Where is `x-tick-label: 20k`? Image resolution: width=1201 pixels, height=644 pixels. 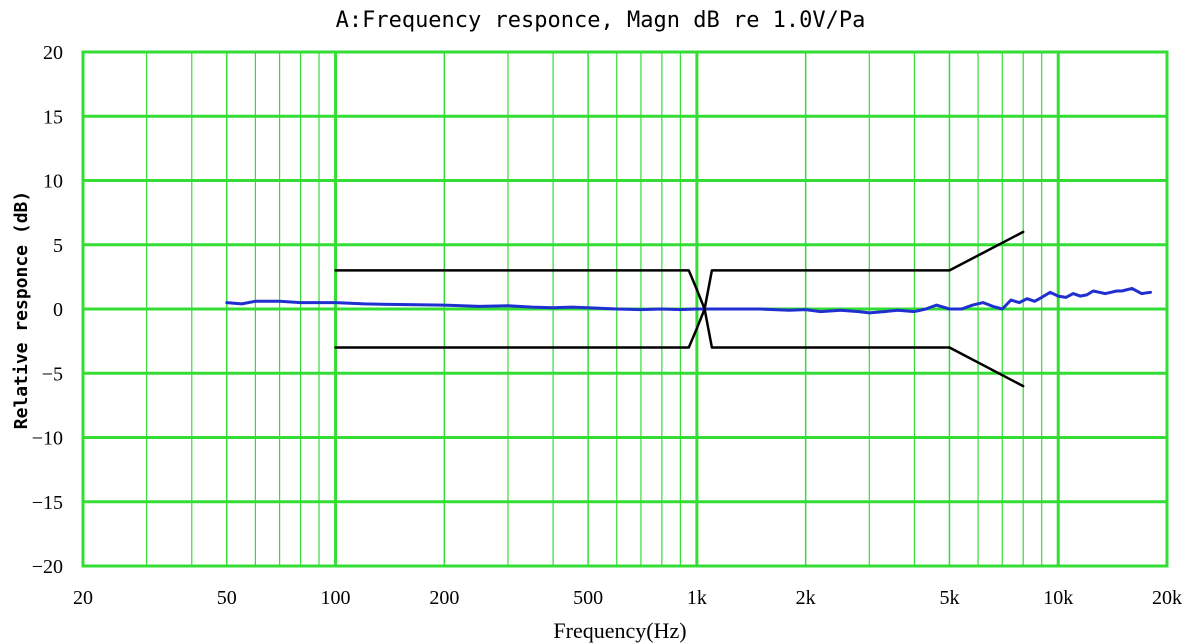
x-tick-label: 20k is located at coordinates (1167, 598).